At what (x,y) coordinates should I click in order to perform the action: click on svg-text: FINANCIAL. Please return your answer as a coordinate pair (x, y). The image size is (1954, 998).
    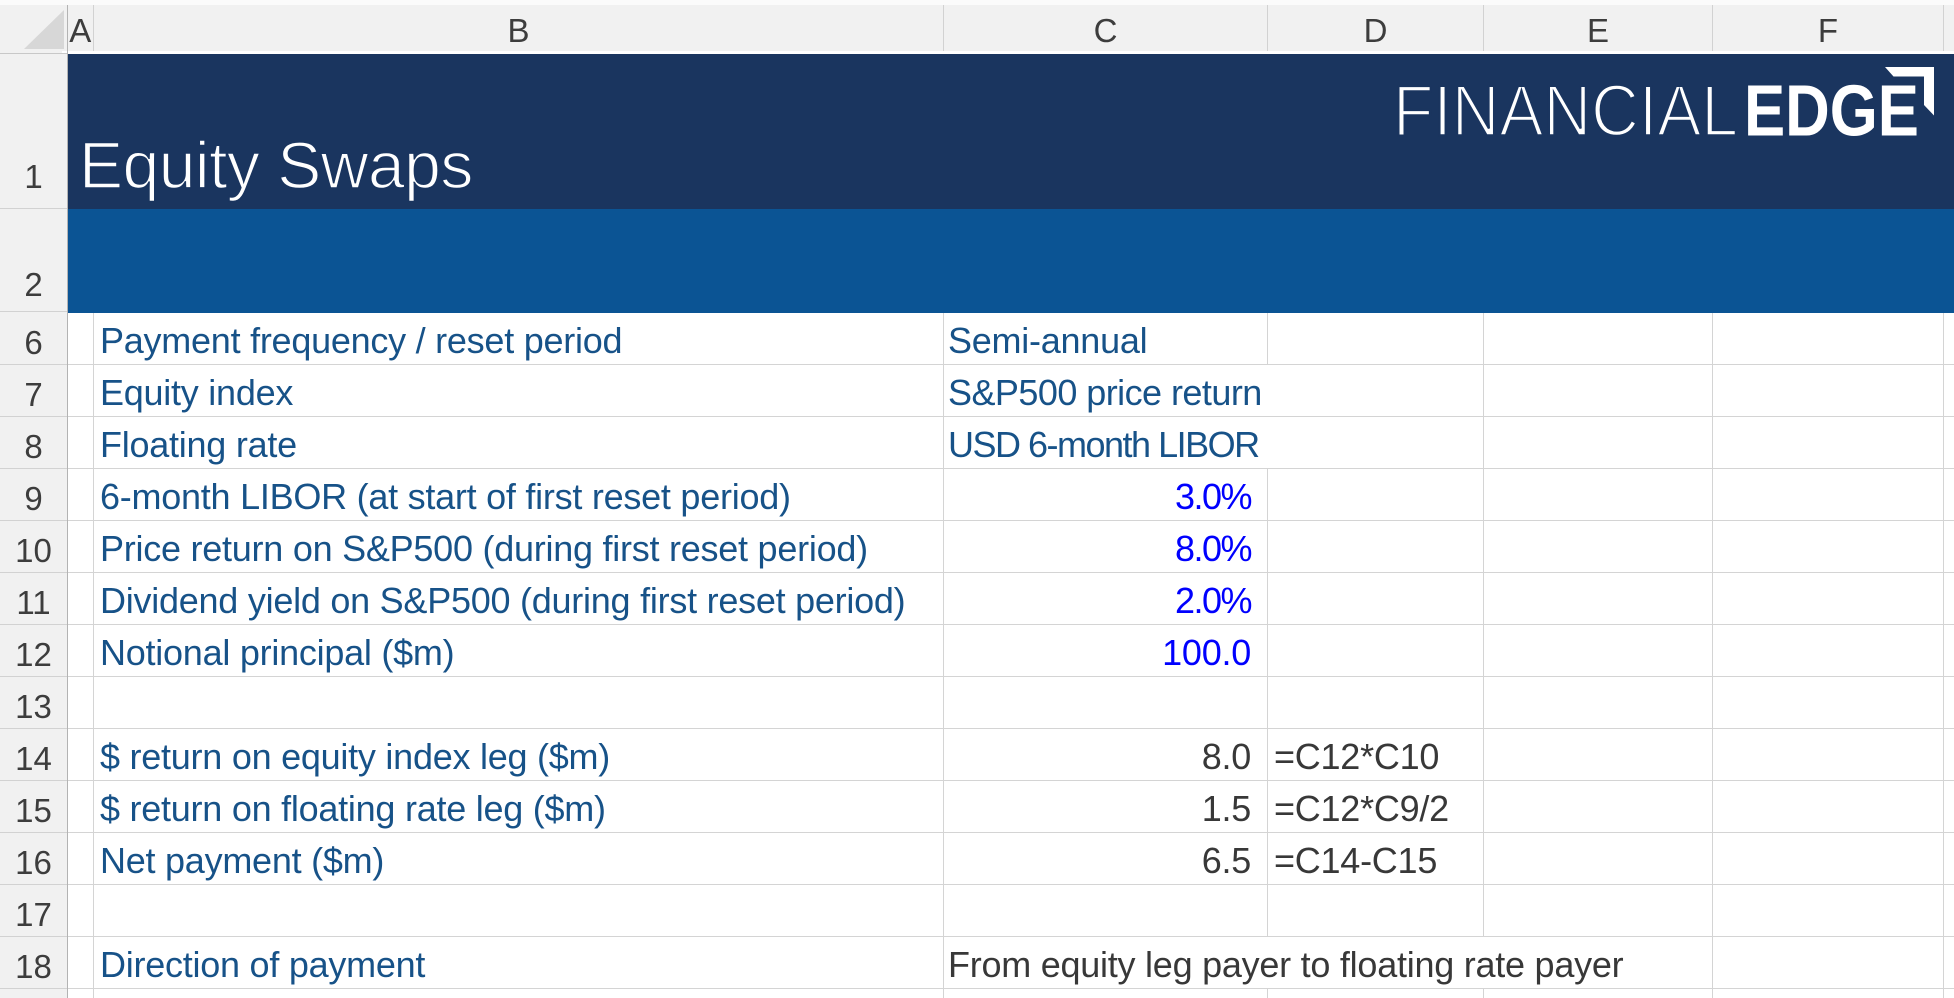
    Looking at the image, I should click on (1565, 111).